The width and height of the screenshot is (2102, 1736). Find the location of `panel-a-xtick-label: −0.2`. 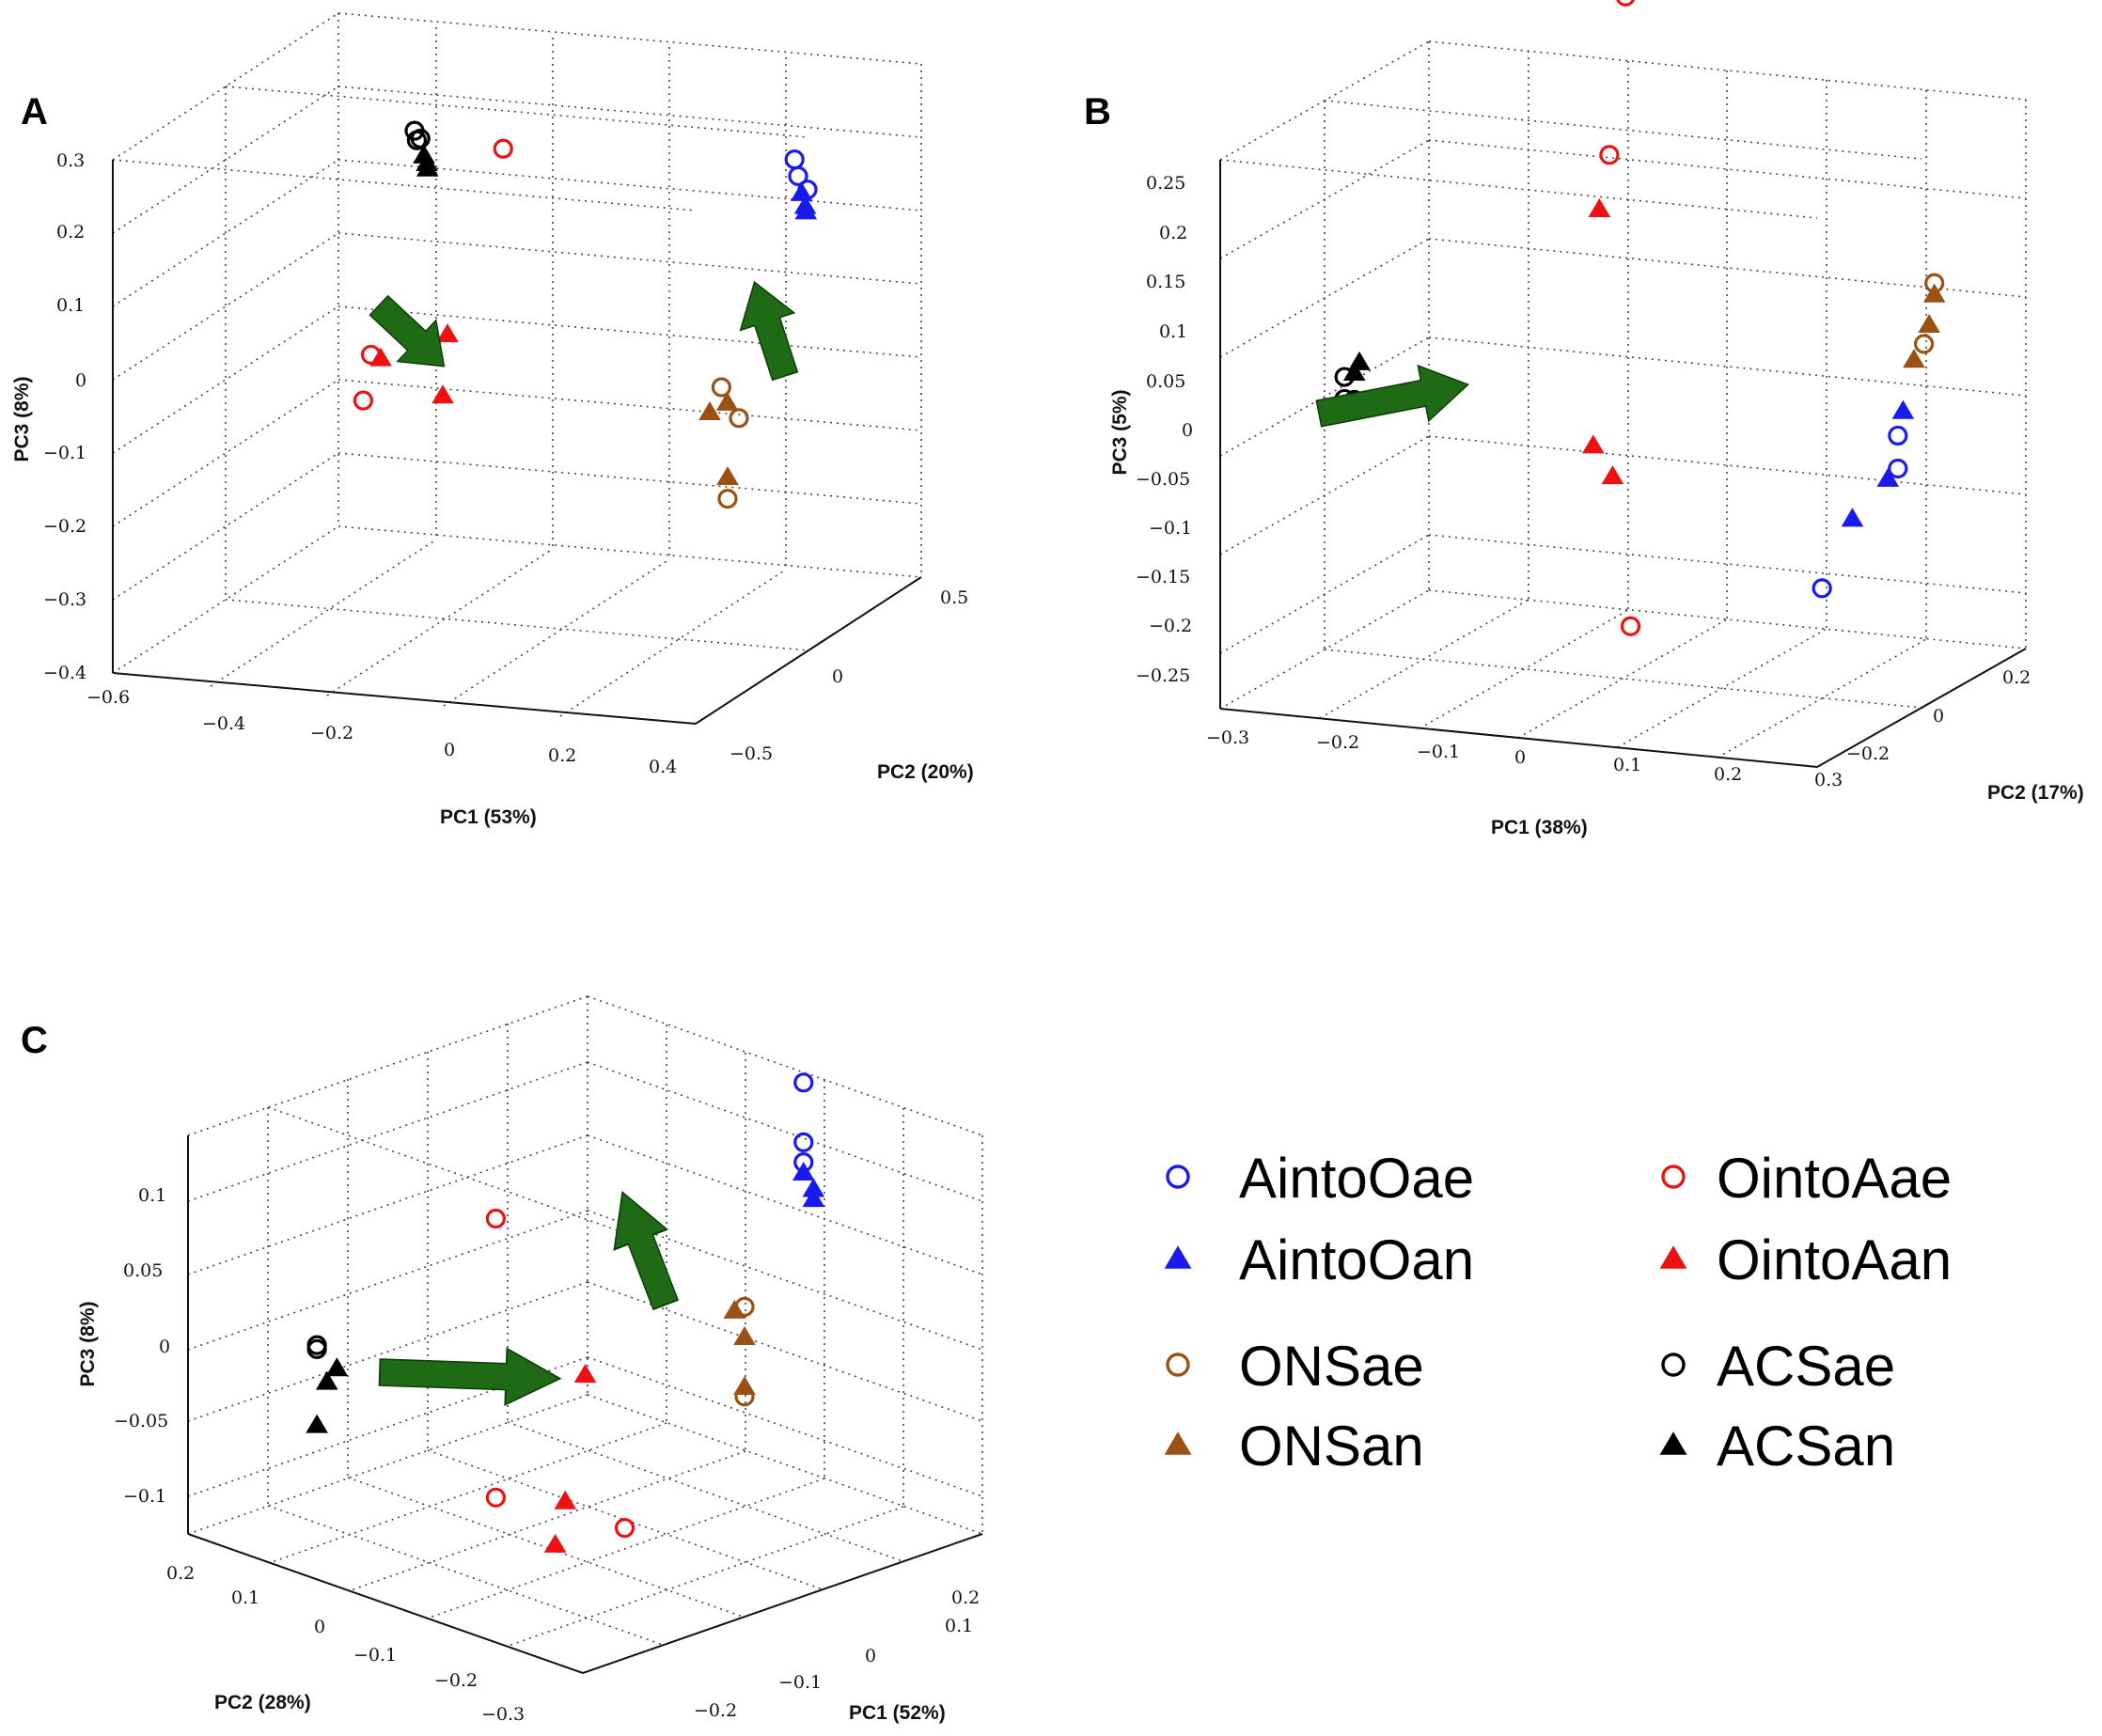

panel-a-xtick-label: −0.2 is located at coordinates (331, 733).